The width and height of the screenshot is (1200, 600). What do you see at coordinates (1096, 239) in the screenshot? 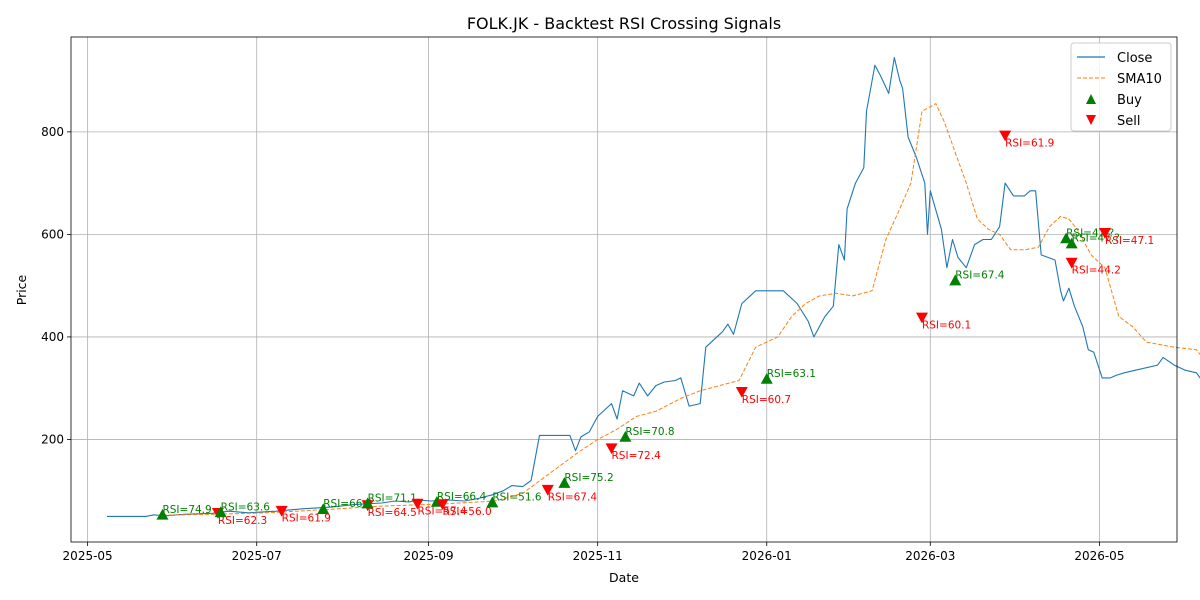
I see `buy-annotation: RSI=47.?` at bounding box center [1096, 239].